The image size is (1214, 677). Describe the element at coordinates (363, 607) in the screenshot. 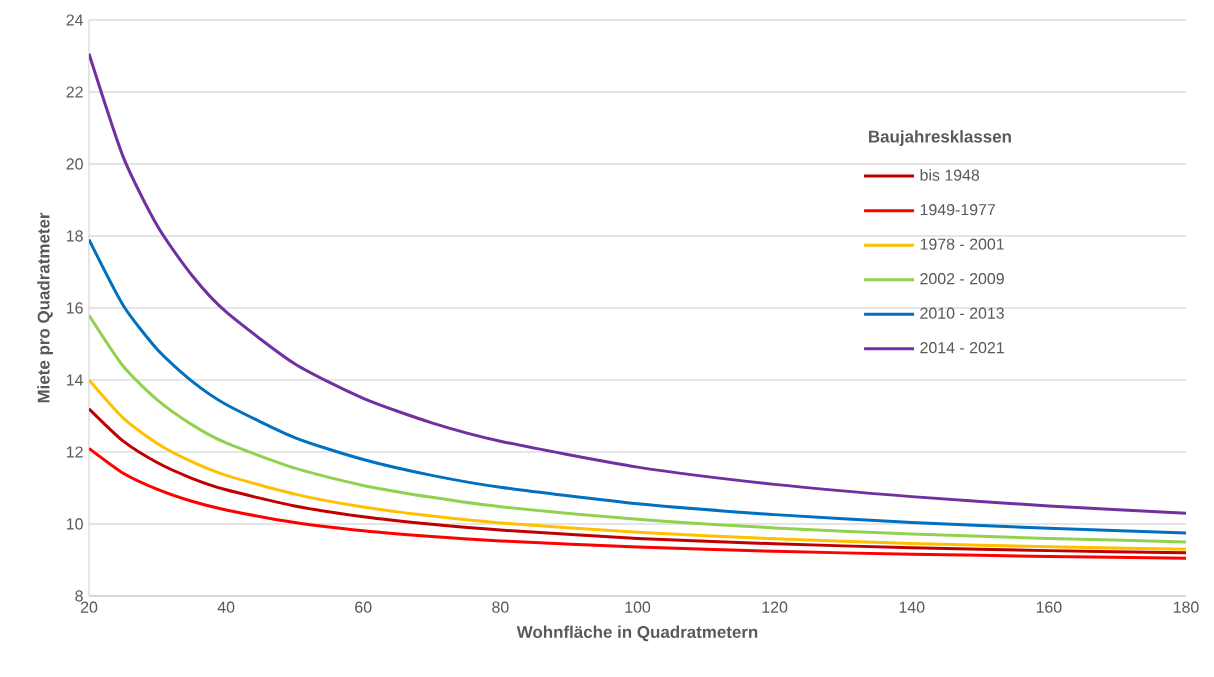

I see `x-tick-label: 60` at that location.